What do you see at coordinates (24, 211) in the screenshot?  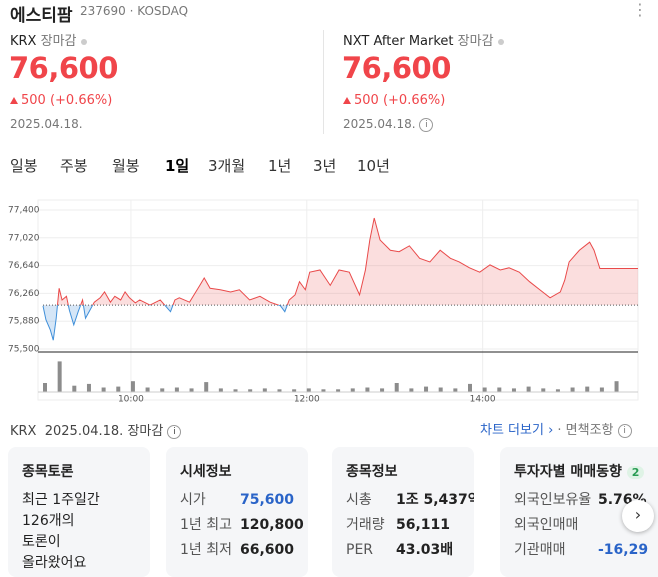 I see `y-tick-label: 77,400` at bounding box center [24, 211].